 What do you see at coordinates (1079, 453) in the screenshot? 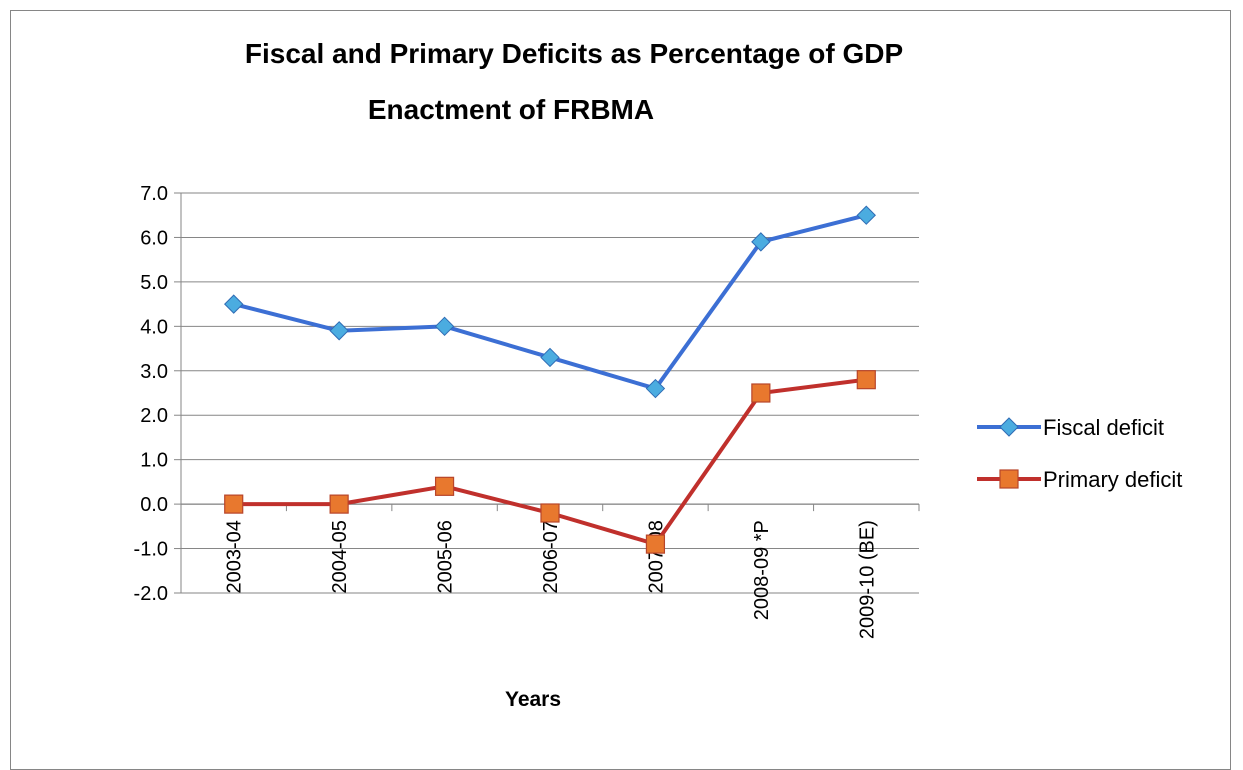
I see `legend: Fiscal deficit Primary deficit` at bounding box center [1079, 453].